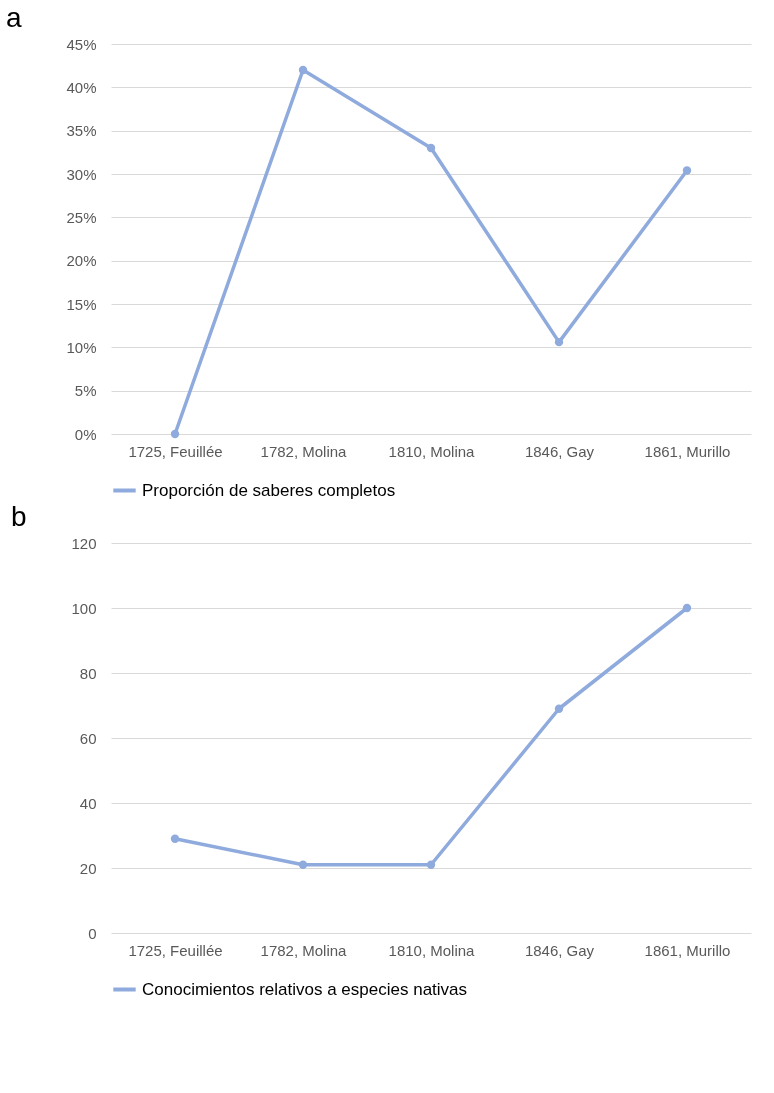 The height and width of the screenshot is (1093, 774). What do you see at coordinates (88, 738) in the screenshot?
I see `y-tick-label: 60` at bounding box center [88, 738].